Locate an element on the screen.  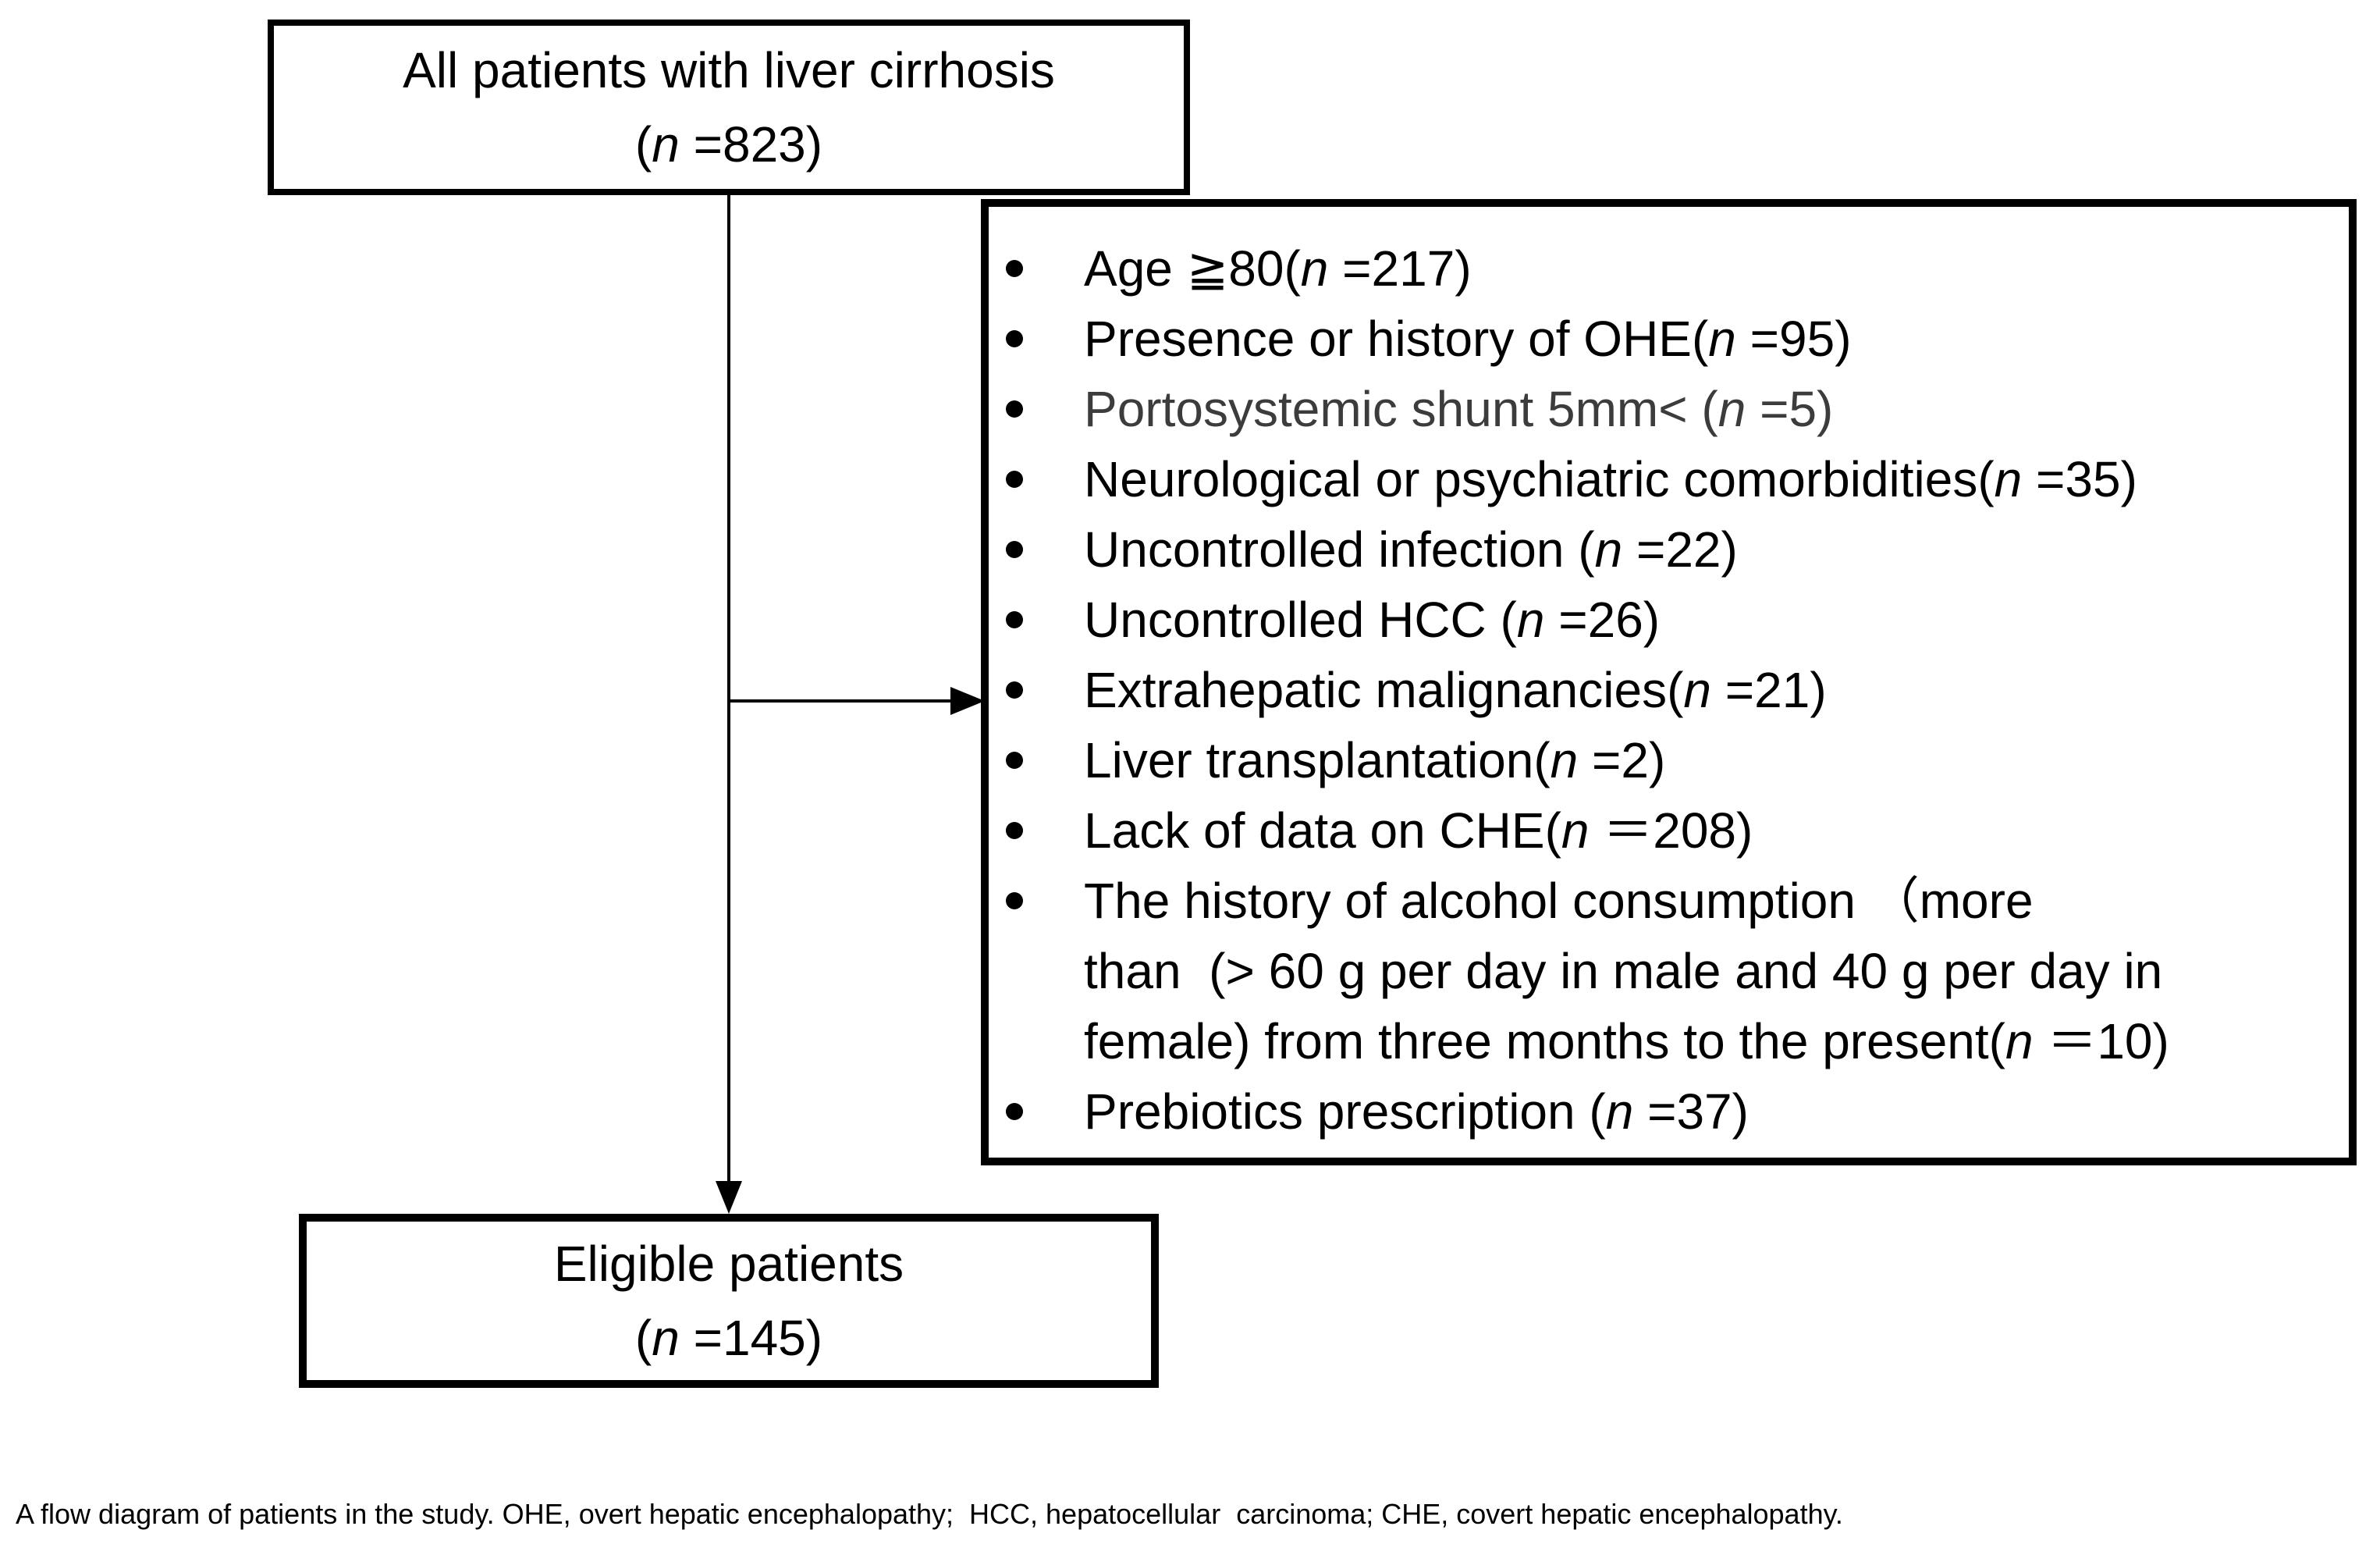
exclusion-item: Liver transplantation(n =2) is located at coordinates (1671, 760).